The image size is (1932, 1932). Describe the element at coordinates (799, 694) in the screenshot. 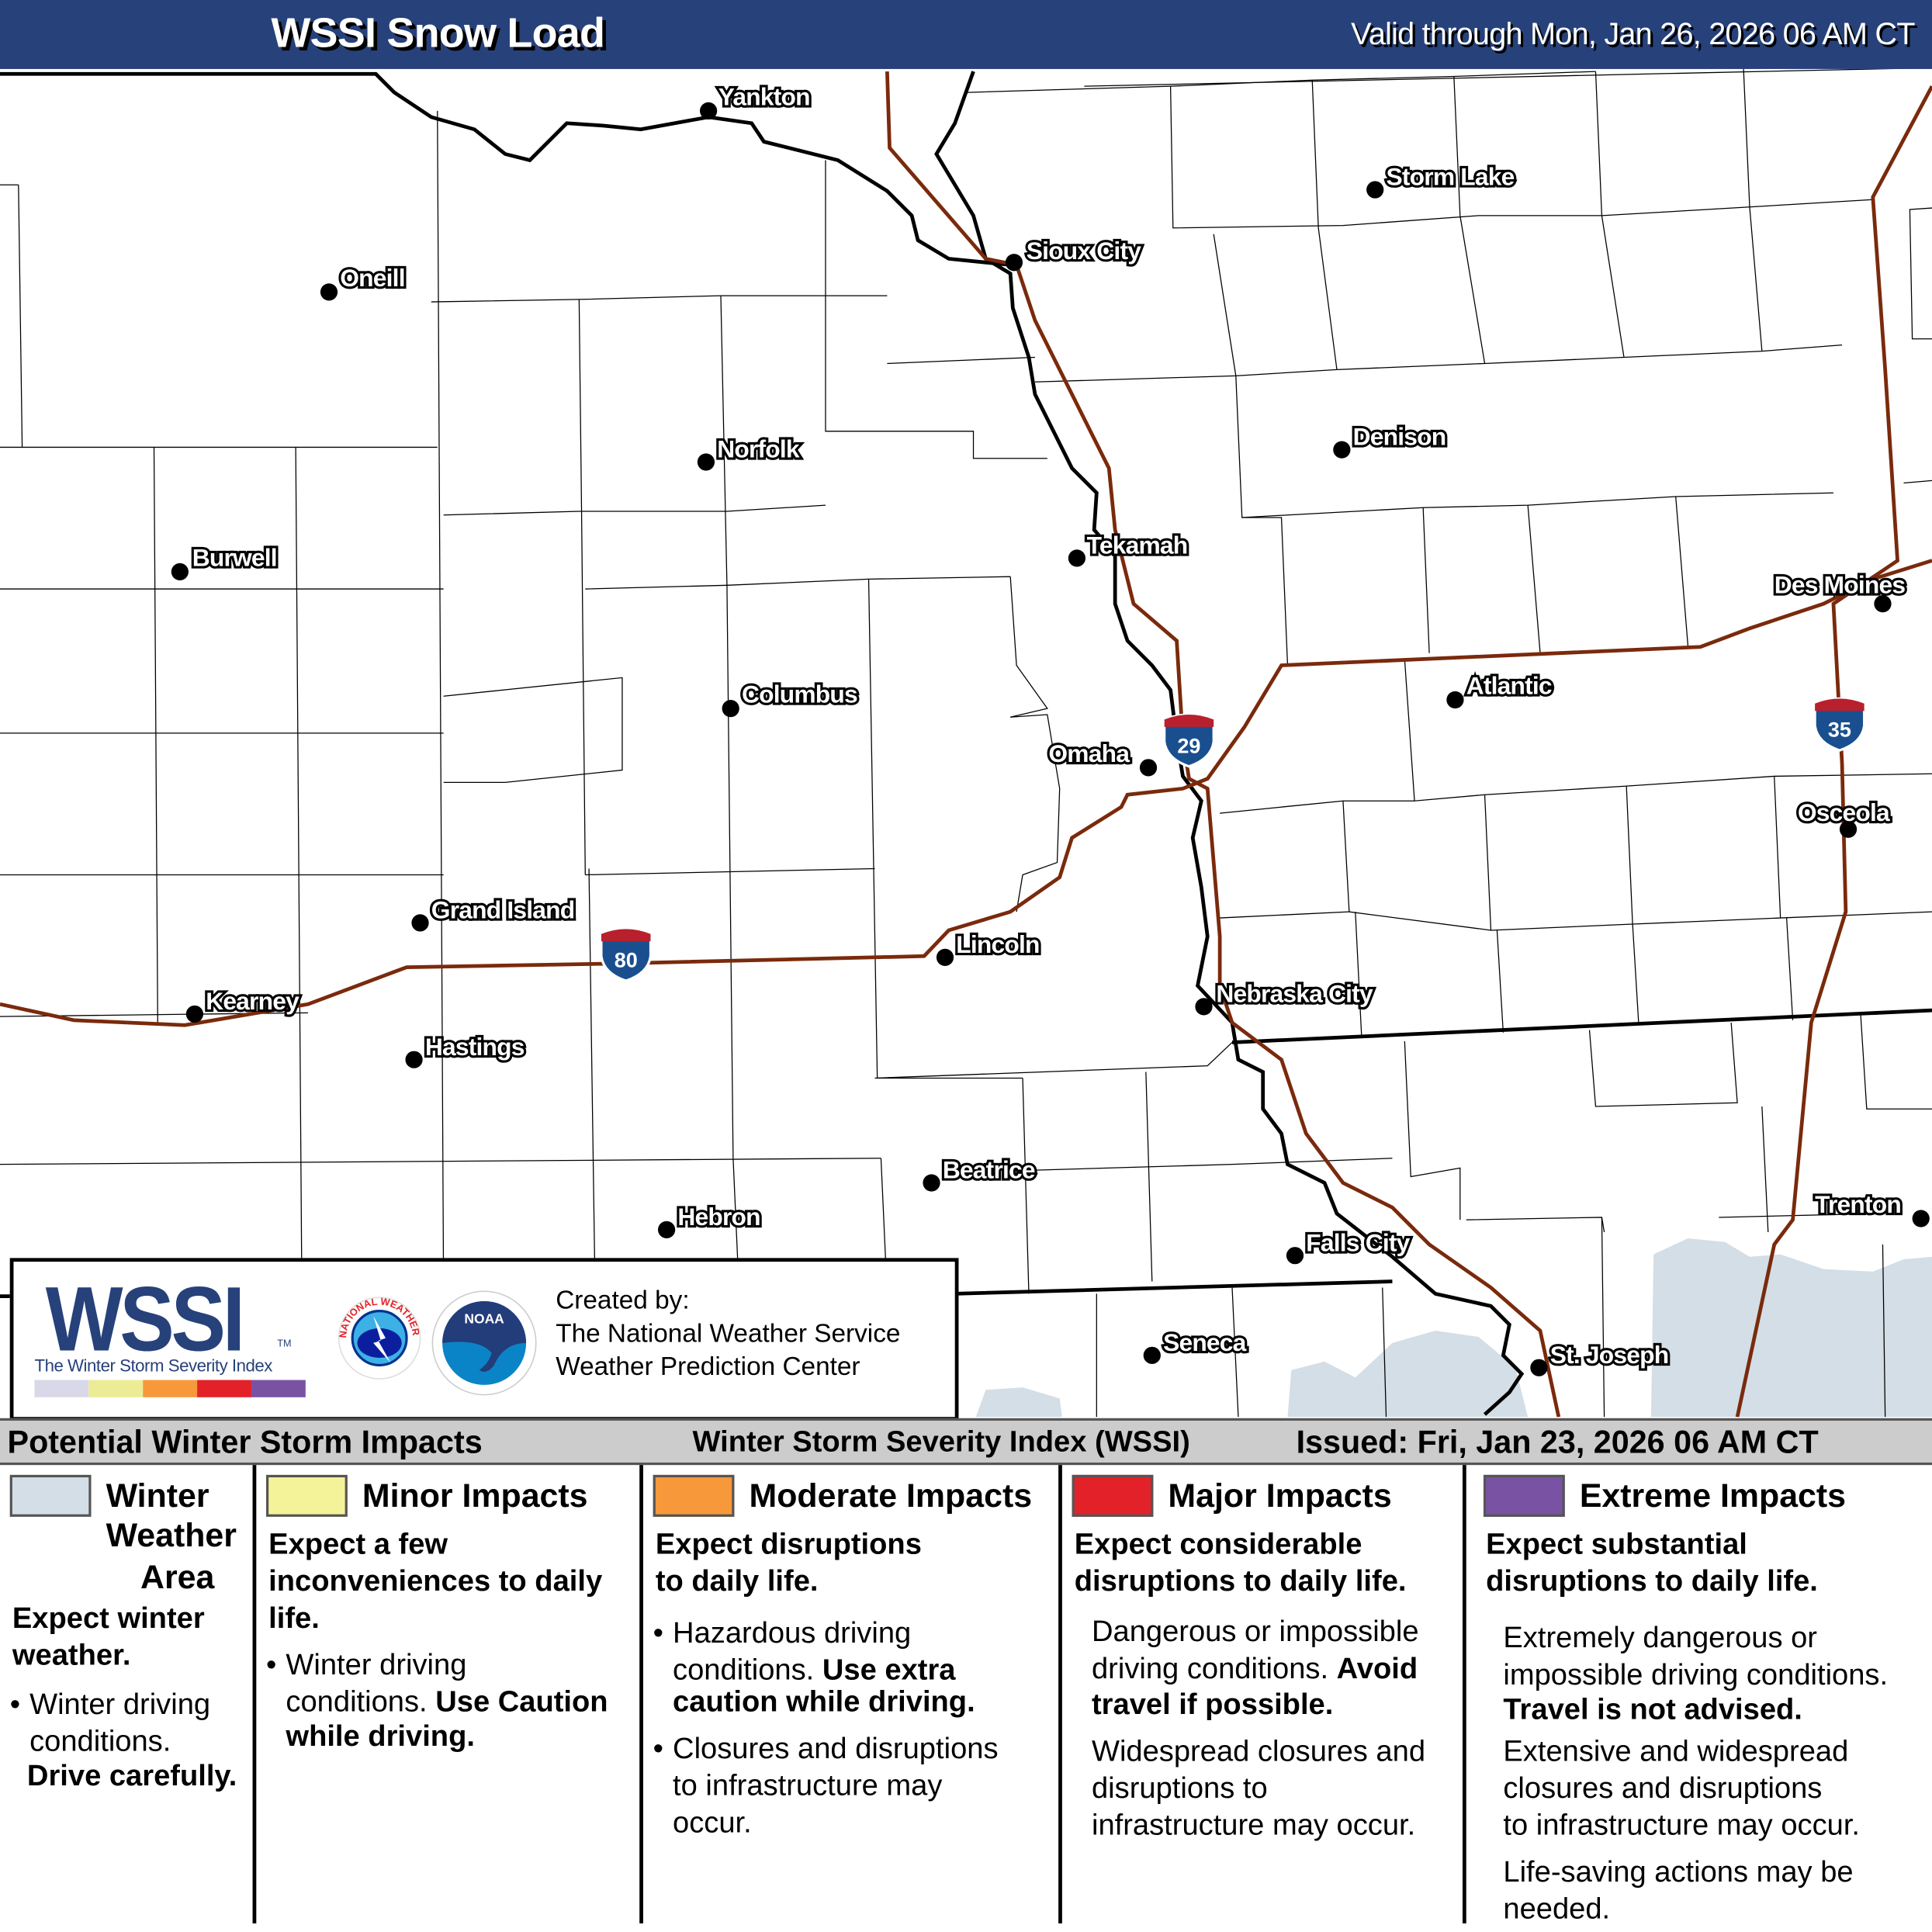

I see `city-label: Columbus` at that location.